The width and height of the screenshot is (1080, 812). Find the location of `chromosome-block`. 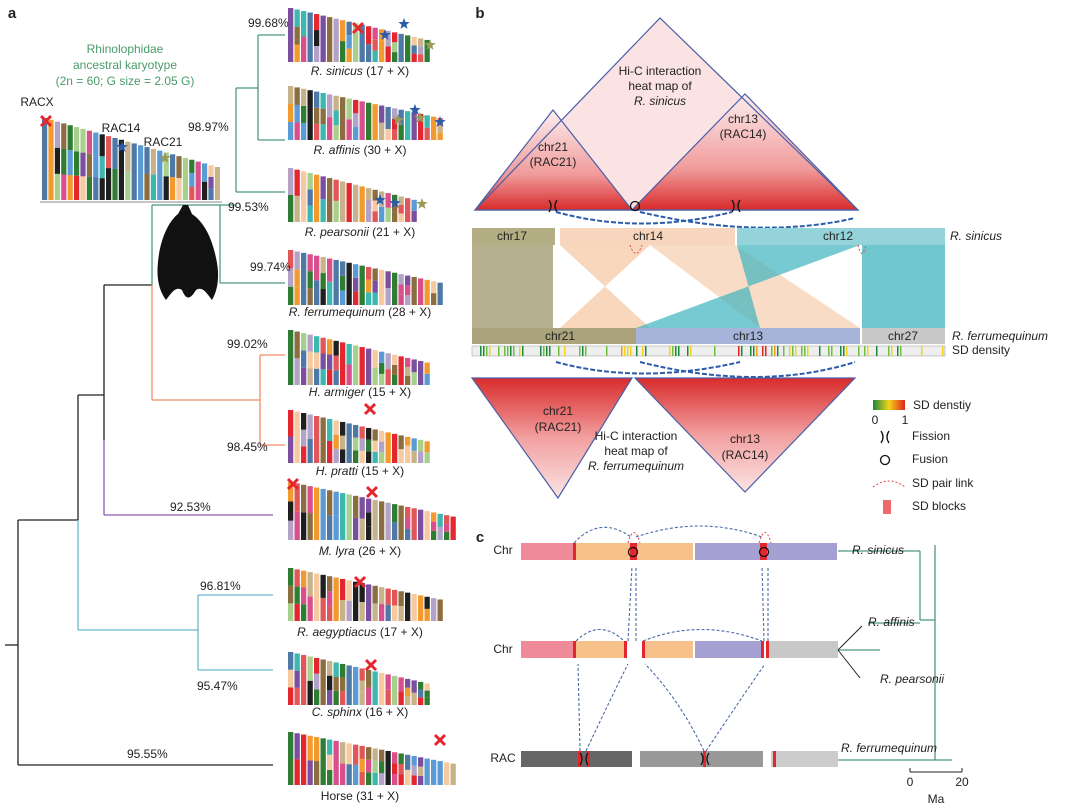

chromosome-block is located at coordinates (548, 649).